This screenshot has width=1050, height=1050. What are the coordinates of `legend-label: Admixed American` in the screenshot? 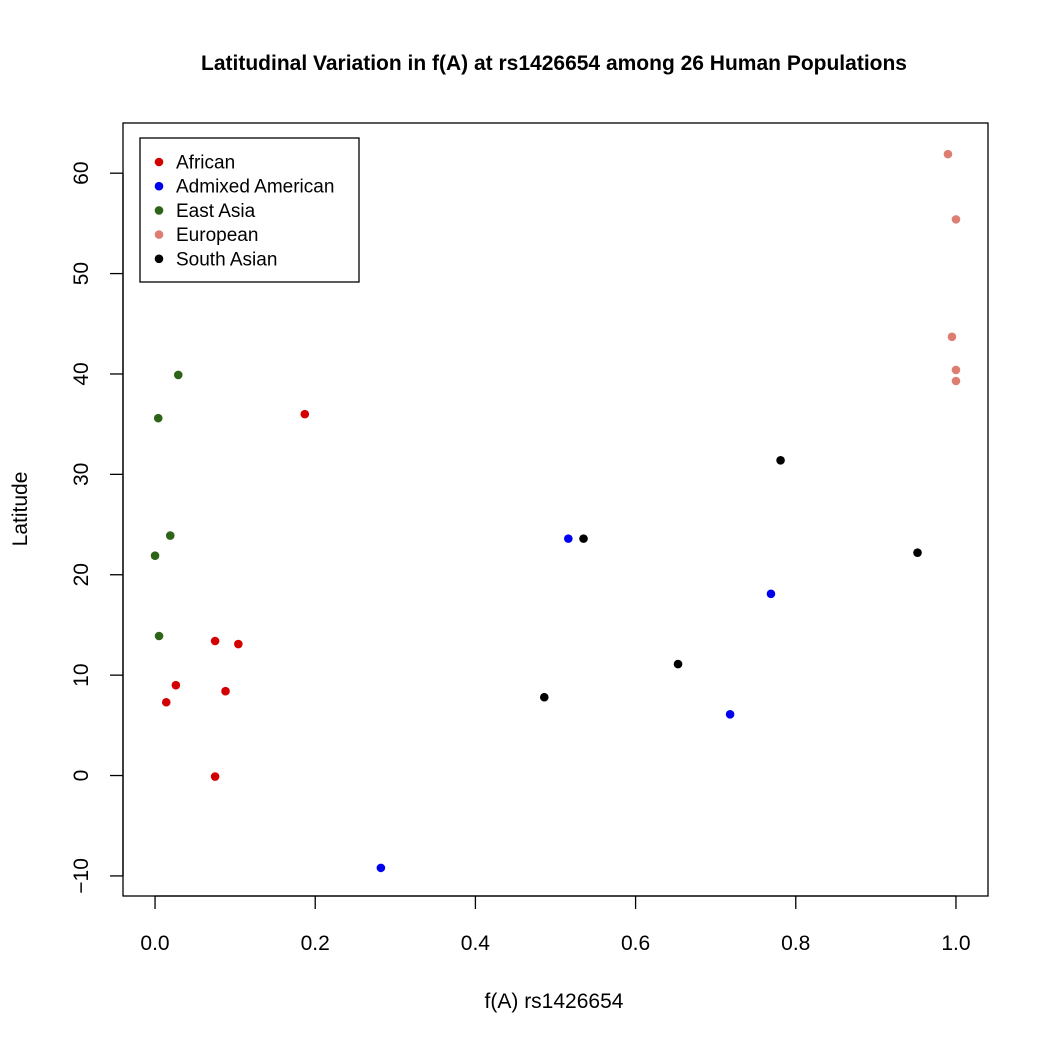 It's located at (255, 187).